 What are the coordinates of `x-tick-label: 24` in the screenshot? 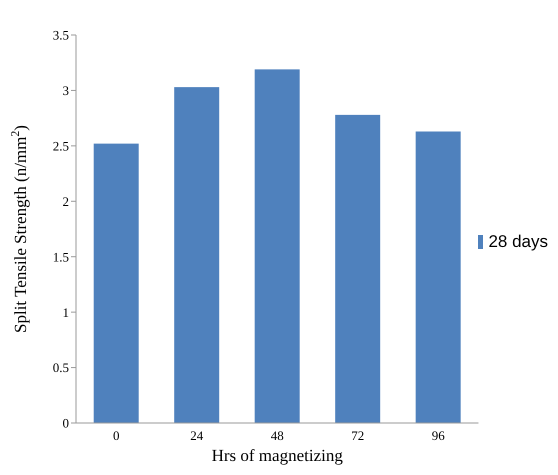 It's located at (197, 436).